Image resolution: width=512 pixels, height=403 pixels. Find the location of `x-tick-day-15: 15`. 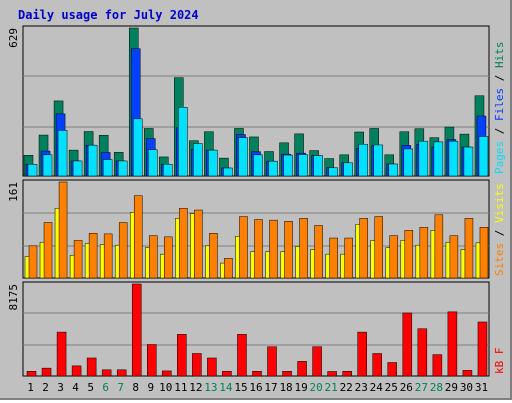

x-tick-day-15: 15 is located at coordinates (240, 387).